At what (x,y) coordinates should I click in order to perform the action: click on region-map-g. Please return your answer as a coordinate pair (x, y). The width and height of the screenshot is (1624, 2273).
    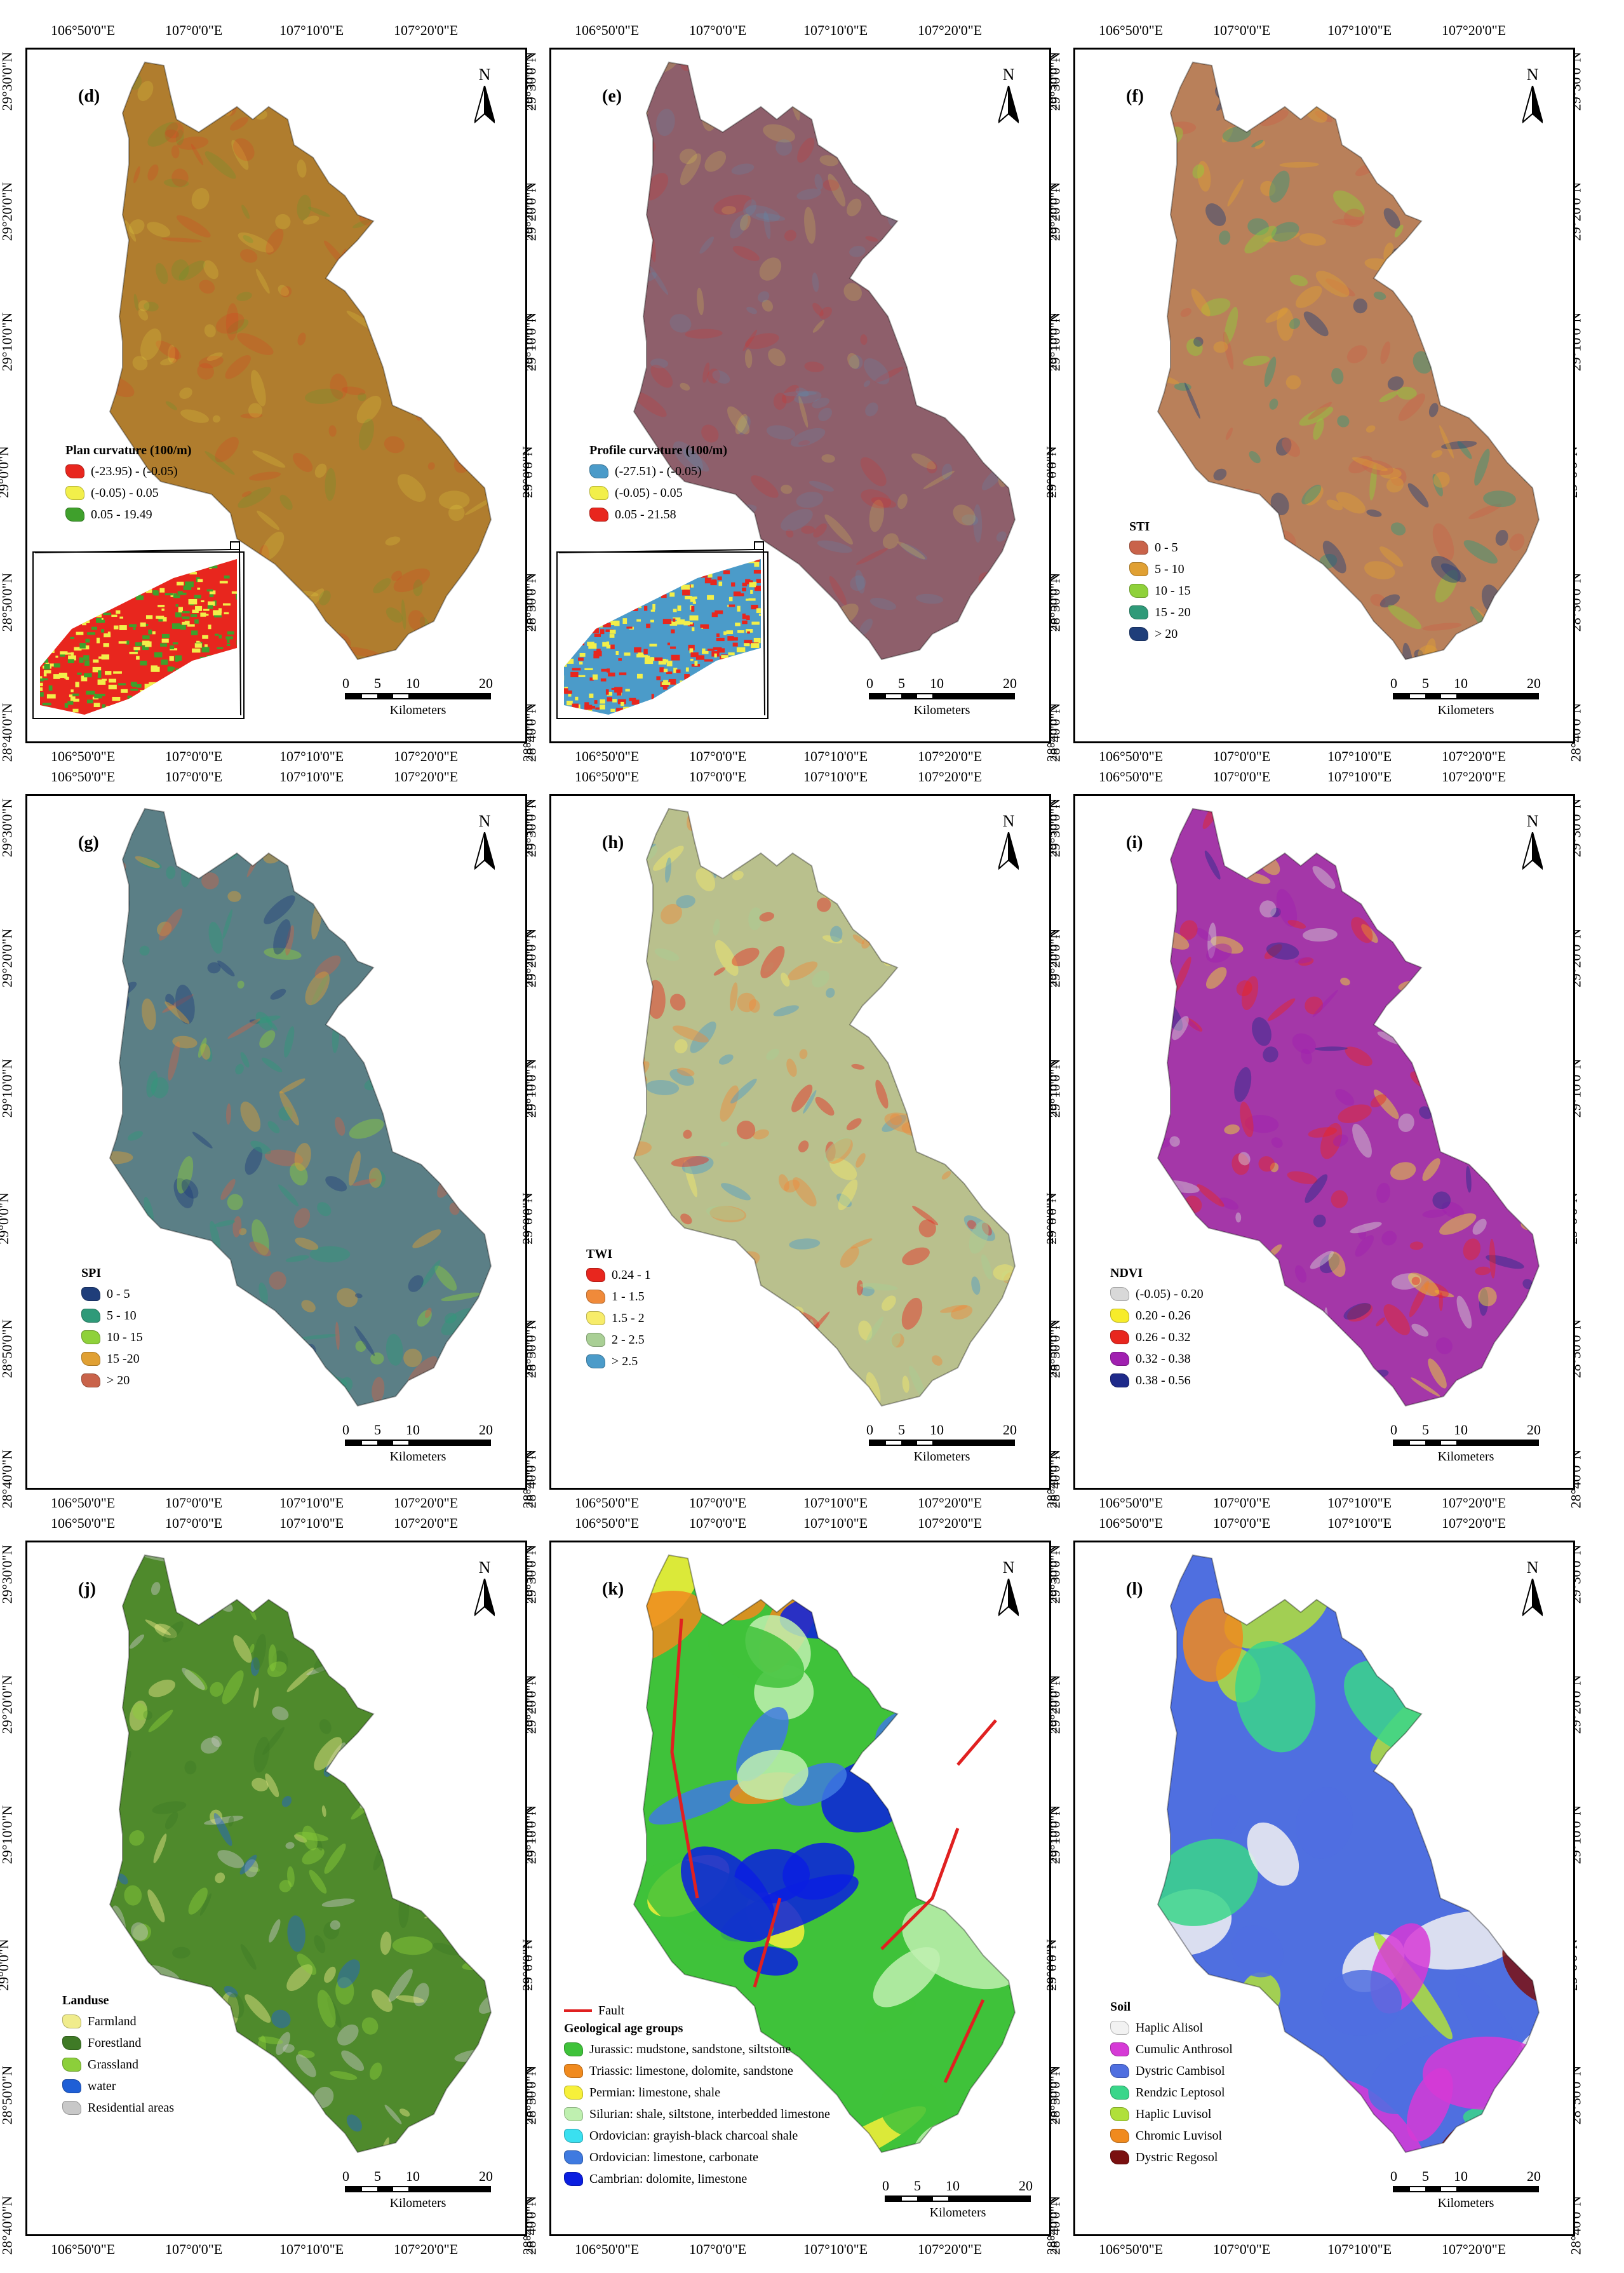
    Looking at the image, I should click on (300, 1107).